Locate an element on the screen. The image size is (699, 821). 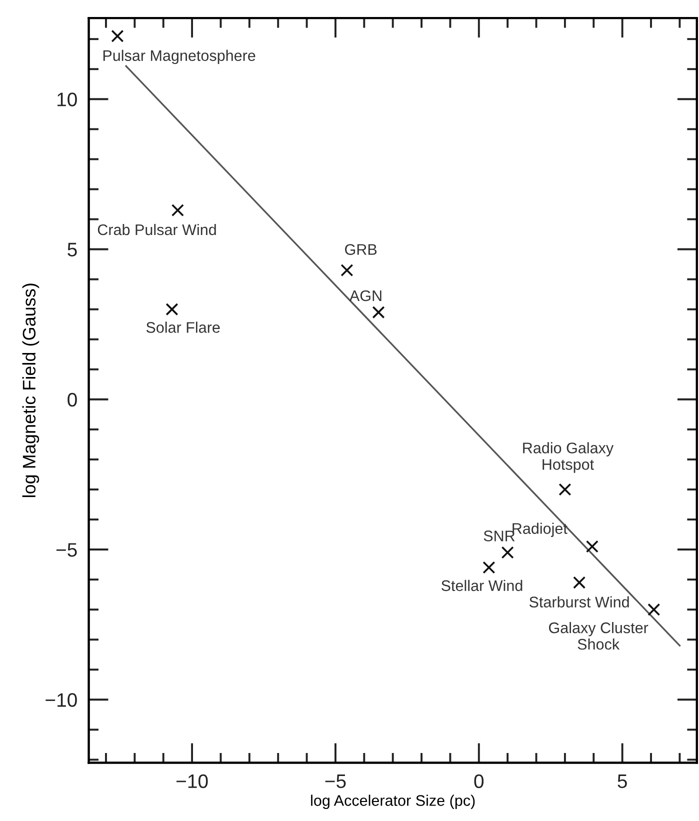
annotation: Radio Galaxy Hotspot is located at coordinates (568, 457).